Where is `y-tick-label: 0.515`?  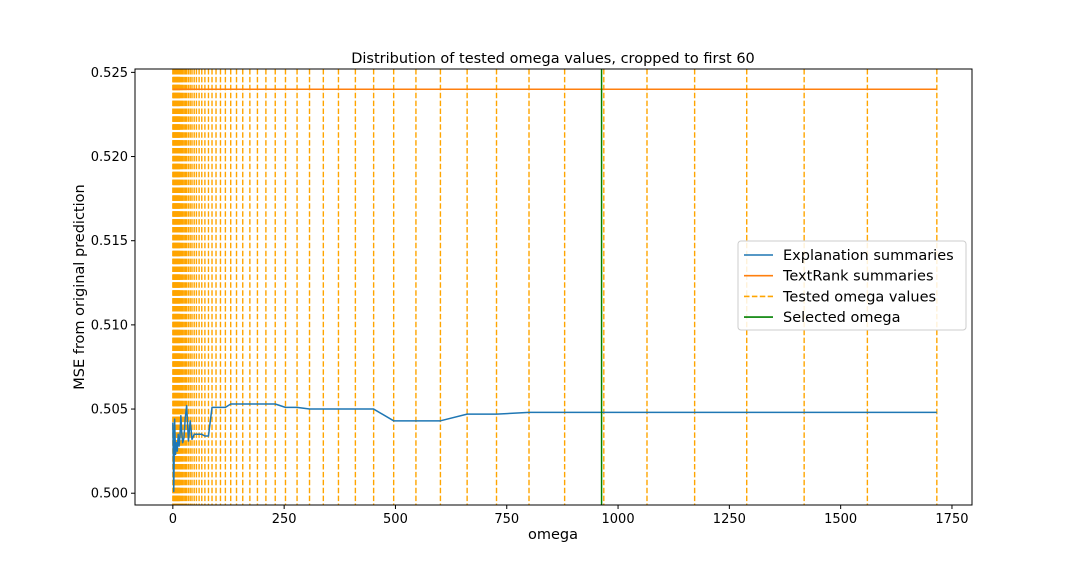
y-tick-label: 0.515 is located at coordinates (109, 241).